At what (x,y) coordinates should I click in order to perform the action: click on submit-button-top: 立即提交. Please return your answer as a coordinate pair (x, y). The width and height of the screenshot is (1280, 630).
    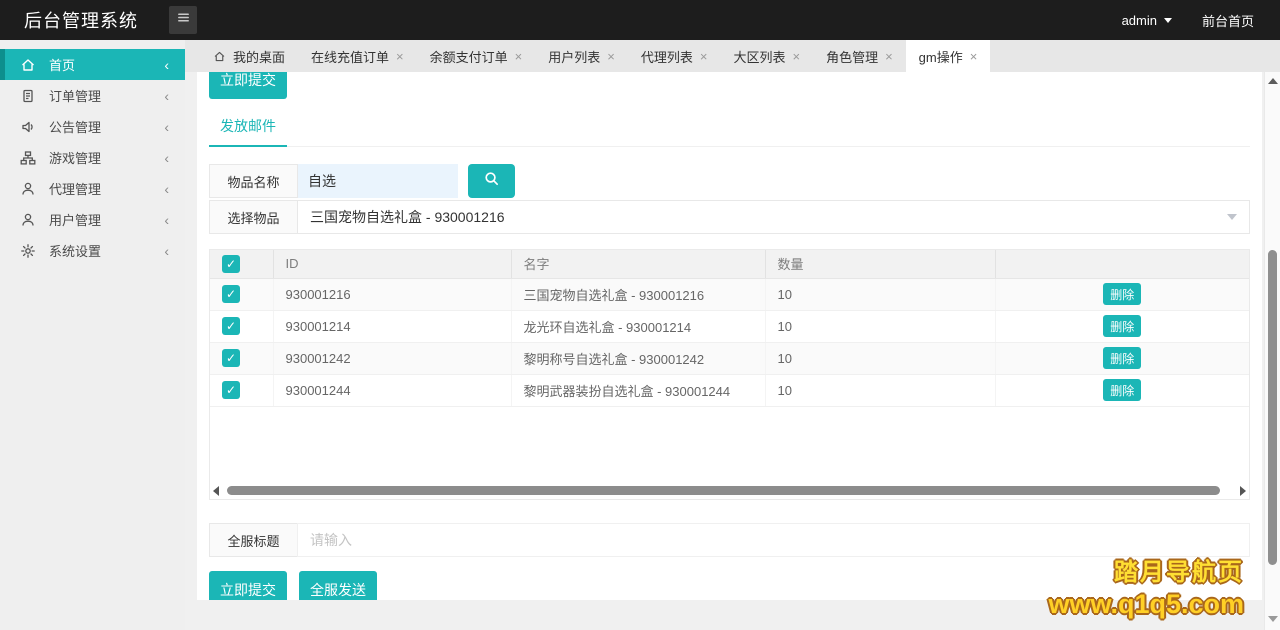
    Looking at the image, I should click on (248, 85).